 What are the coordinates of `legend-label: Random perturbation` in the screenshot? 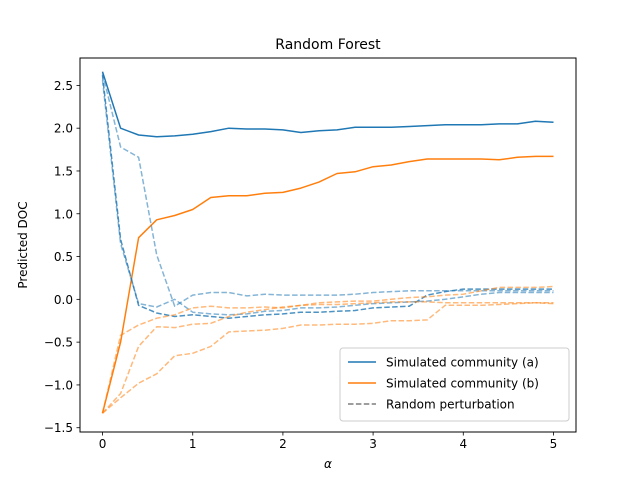 It's located at (450, 405).